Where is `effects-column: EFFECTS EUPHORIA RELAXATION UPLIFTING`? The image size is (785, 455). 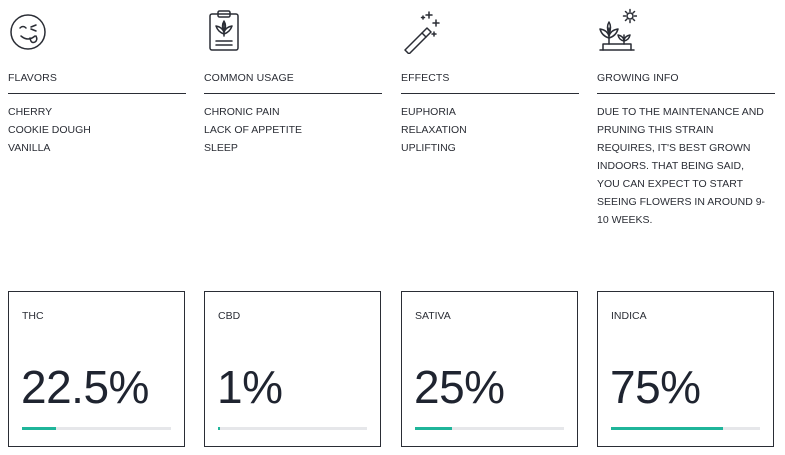
effects-column: EFFECTS EUPHORIA RELAXATION UPLIFTING is located at coordinates (490, 82).